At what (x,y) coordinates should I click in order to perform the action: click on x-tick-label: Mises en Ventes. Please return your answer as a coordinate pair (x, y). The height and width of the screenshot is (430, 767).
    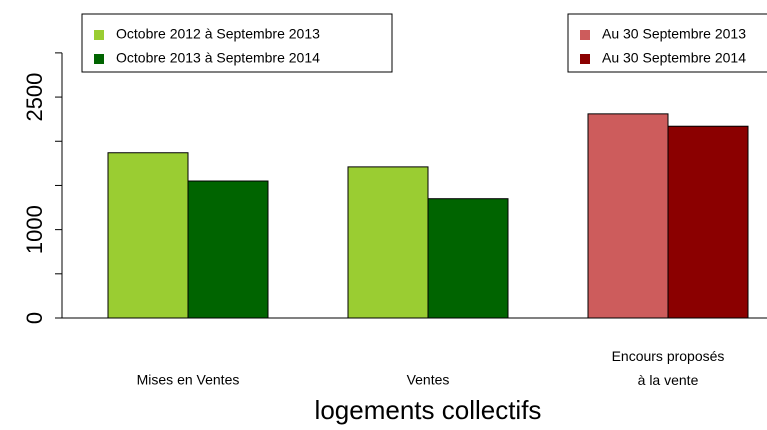
    Looking at the image, I should click on (188, 380).